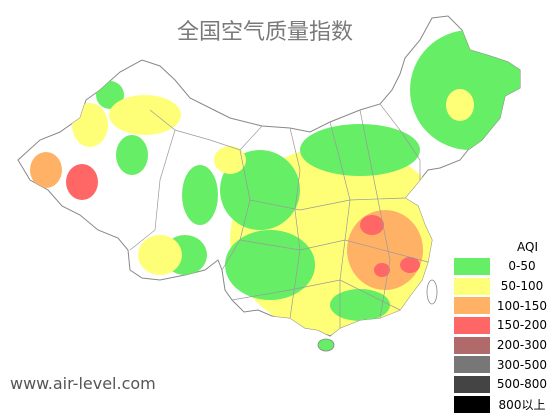 The width and height of the screenshot is (555, 414). What do you see at coordinates (522, 305) in the screenshot?
I see `legend-label: 100-150` at bounding box center [522, 305].